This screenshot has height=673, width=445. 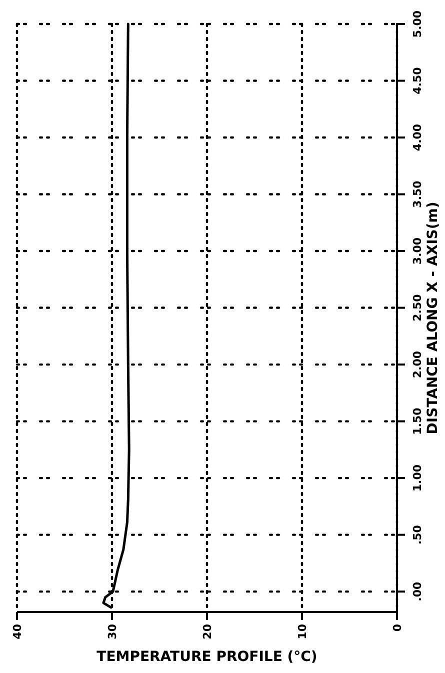 I want to click on y-tick-label: 4.50, so click(x=417, y=80).